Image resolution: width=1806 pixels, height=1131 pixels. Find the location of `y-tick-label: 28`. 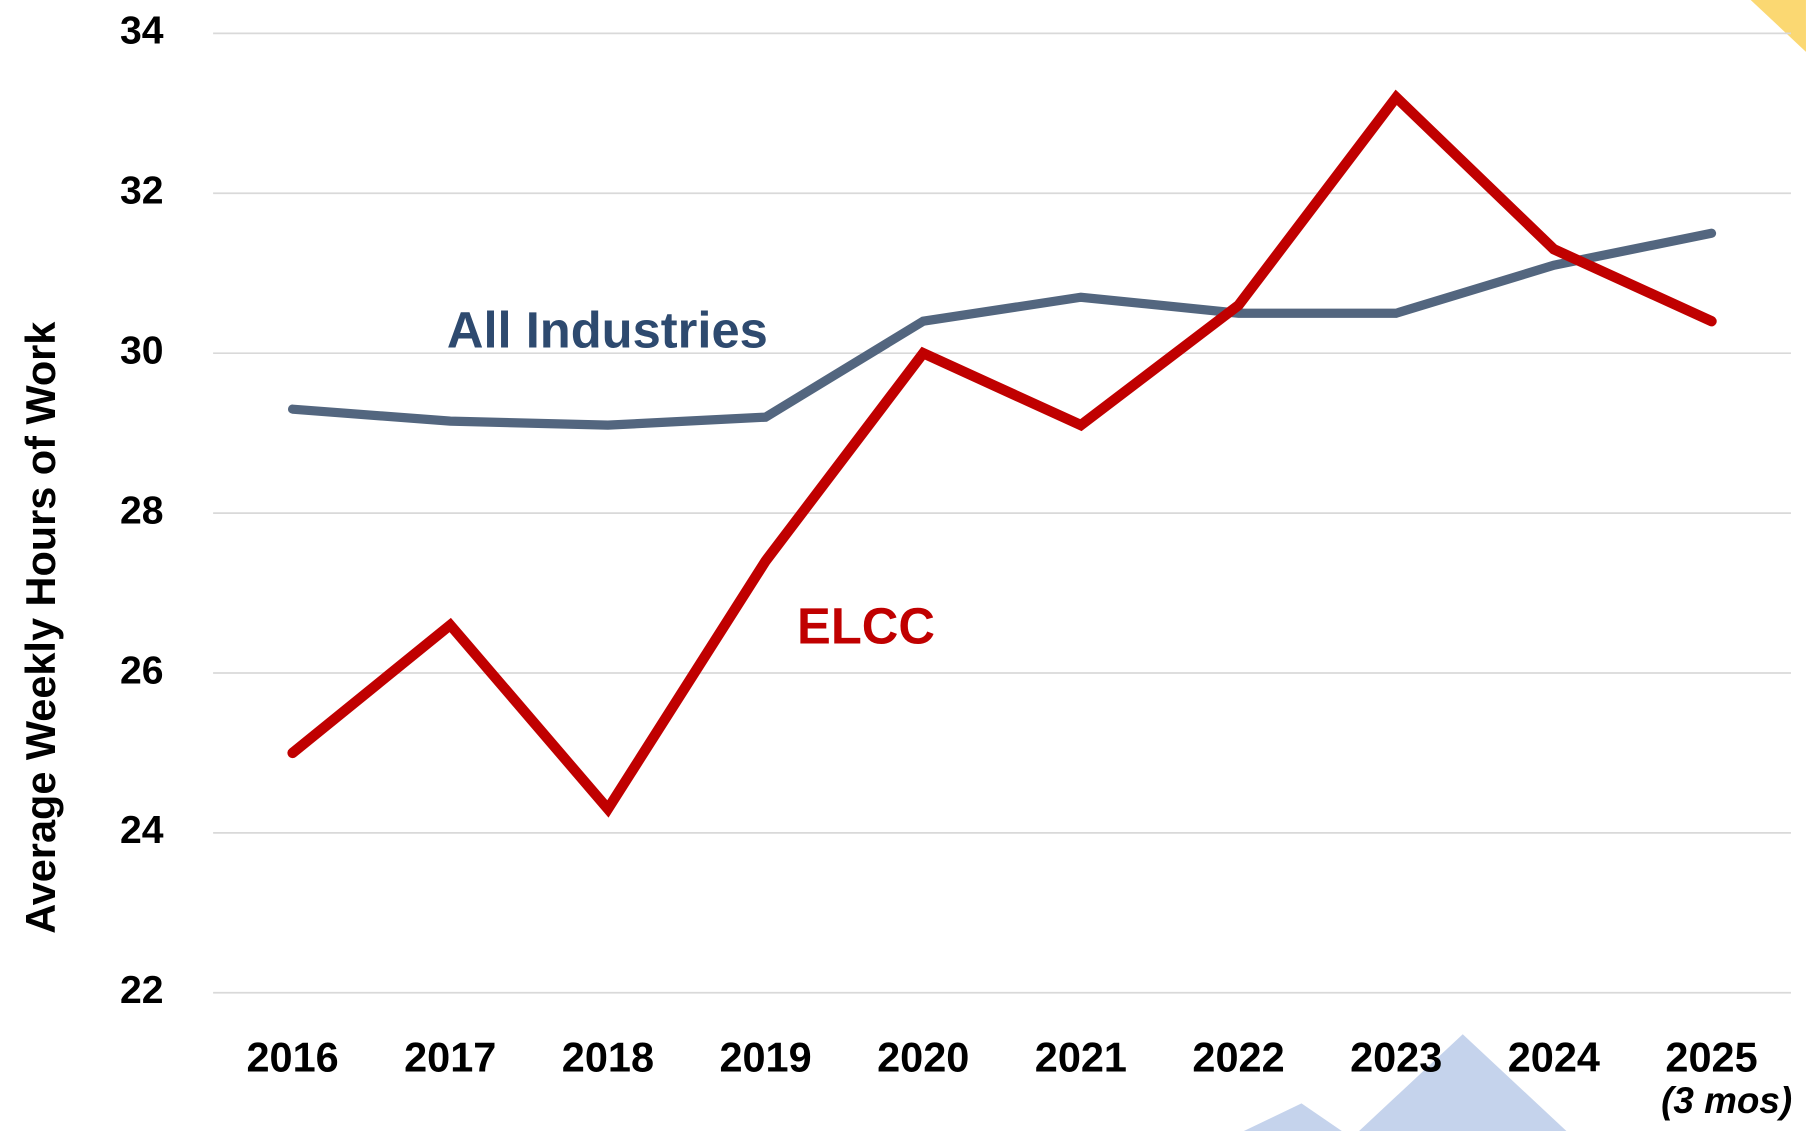

y-tick-label: 28 is located at coordinates (142, 510).